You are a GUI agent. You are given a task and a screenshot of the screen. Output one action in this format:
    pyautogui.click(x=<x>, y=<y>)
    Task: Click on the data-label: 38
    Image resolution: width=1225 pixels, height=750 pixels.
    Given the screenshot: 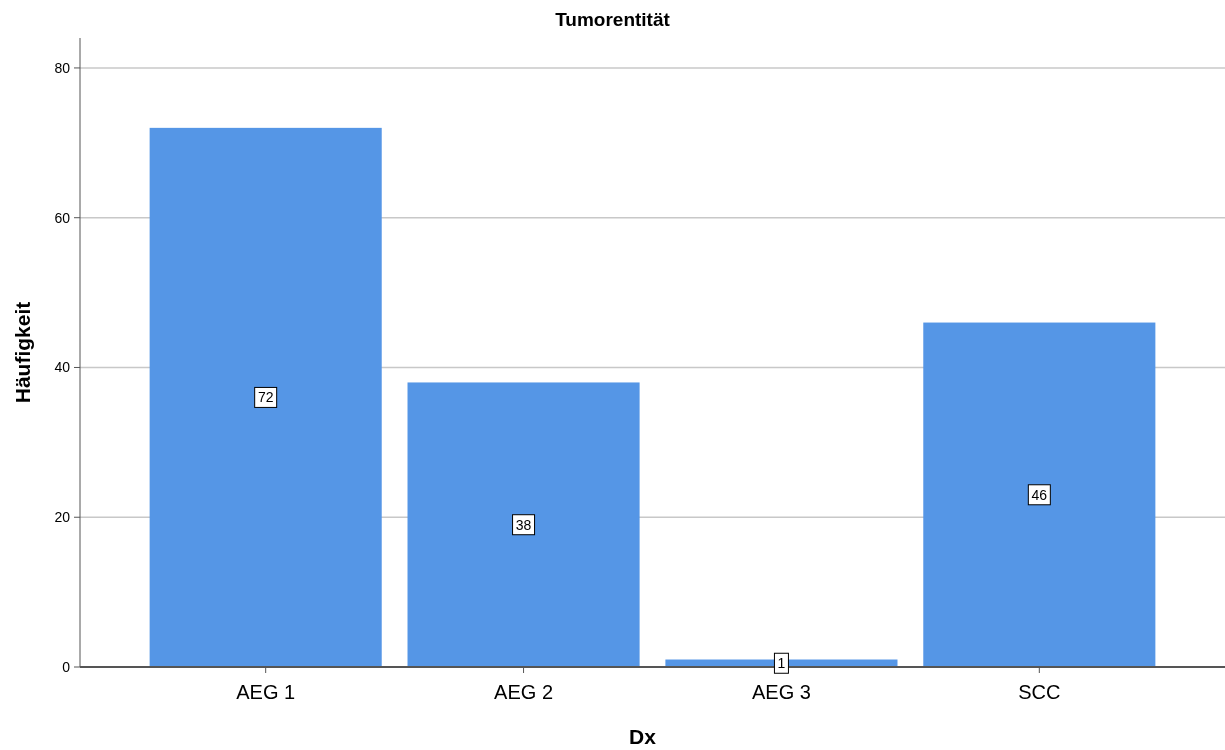 What is the action you would take?
    pyautogui.click(x=523, y=524)
    